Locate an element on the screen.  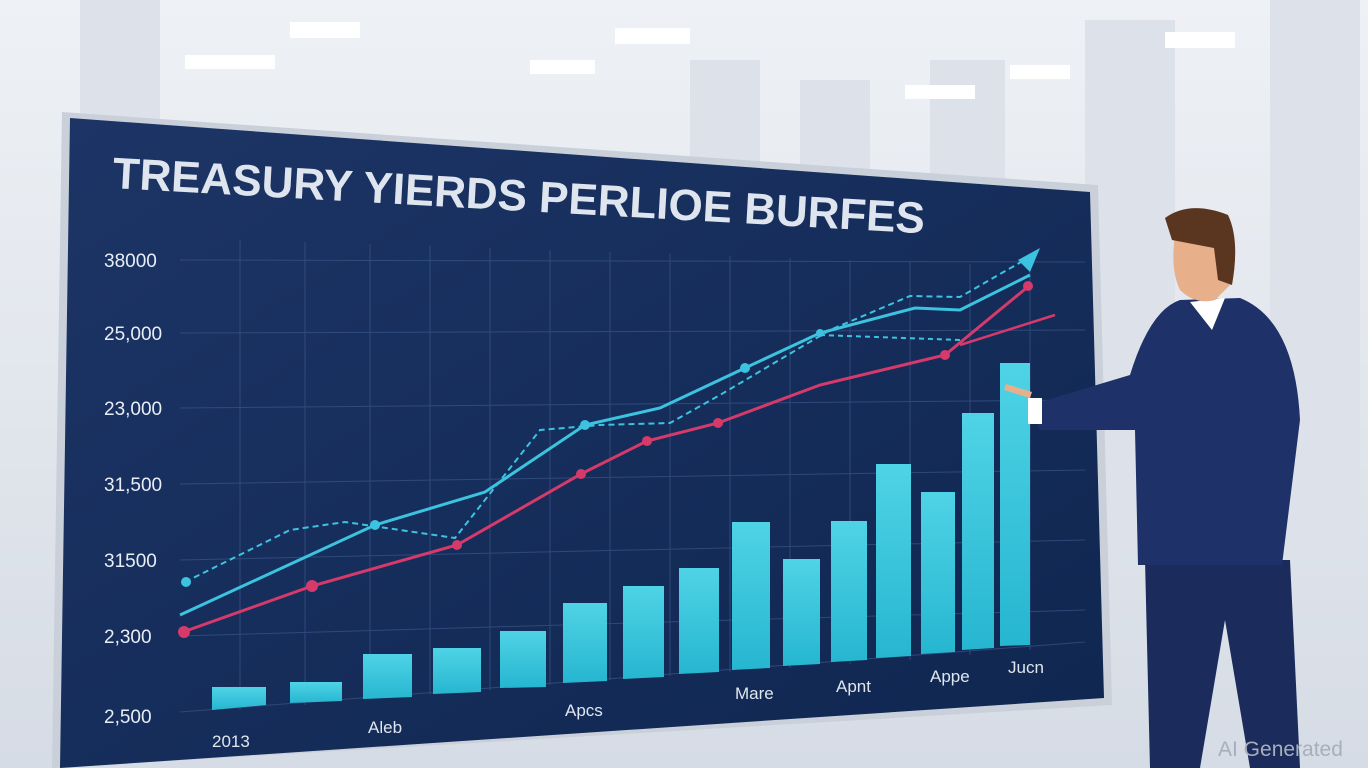
y-label: 31500 is located at coordinates (130, 561).